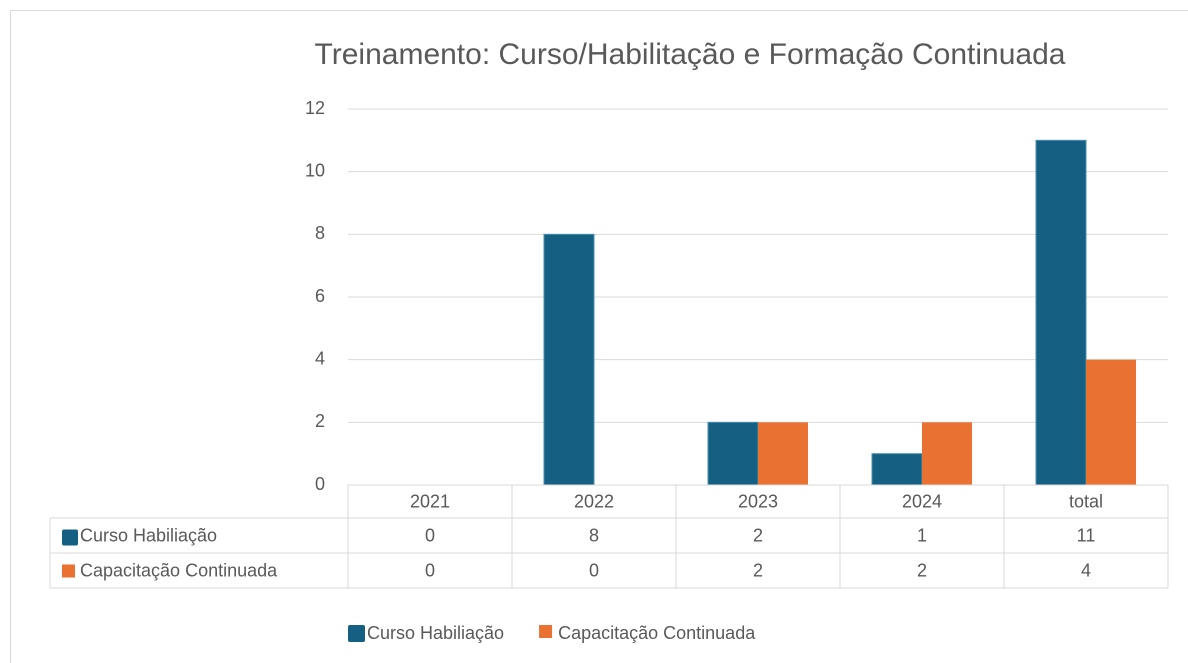  Describe the element at coordinates (320, 484) in the screenshot. I see `y-tick-label: 0` at that location.